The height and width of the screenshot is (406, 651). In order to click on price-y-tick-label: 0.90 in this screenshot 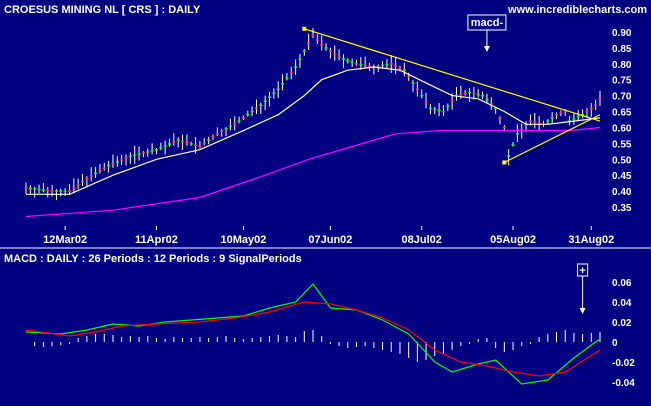, I will do `click(622, 33)`.